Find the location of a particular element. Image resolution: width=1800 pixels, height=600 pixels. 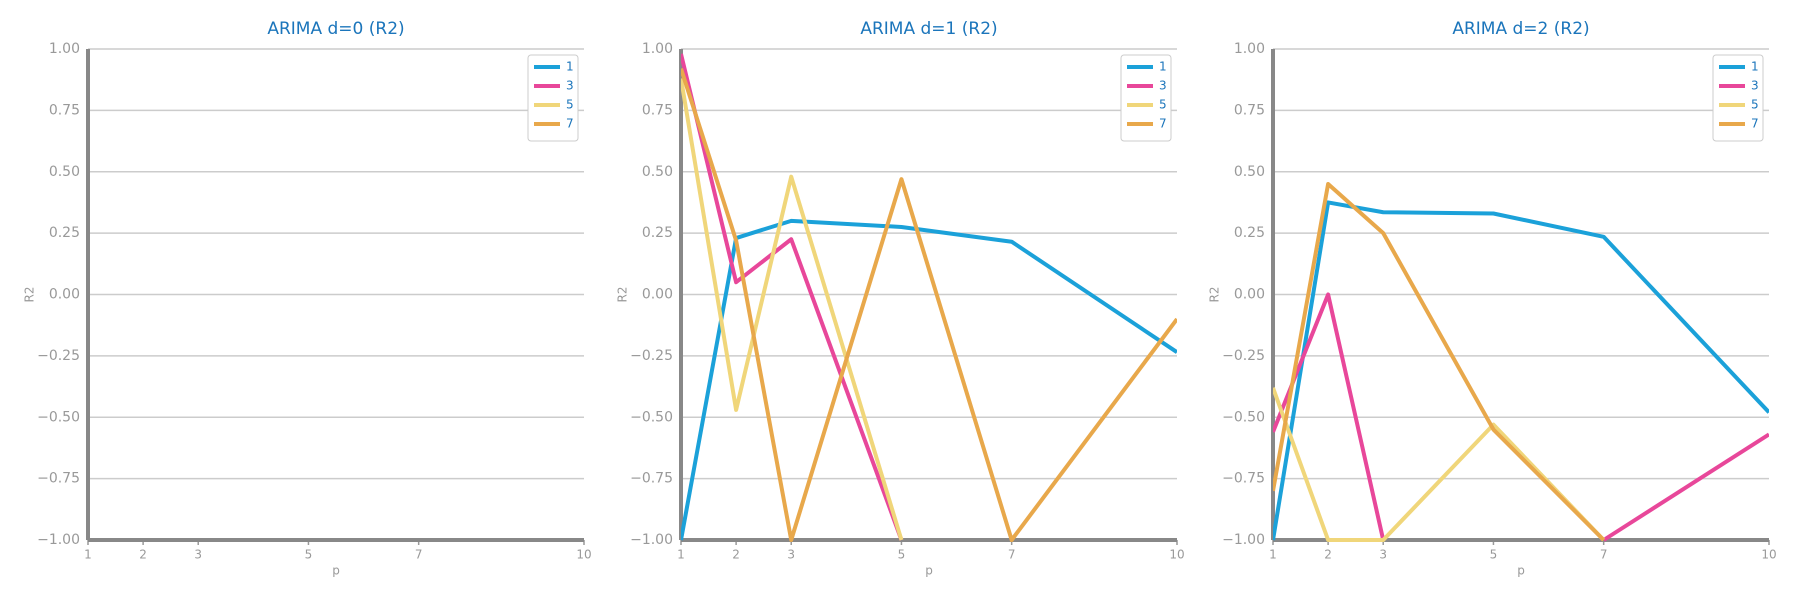

chart-title: ARIMA d=0 (R2) is located at coordinates (335, 29).